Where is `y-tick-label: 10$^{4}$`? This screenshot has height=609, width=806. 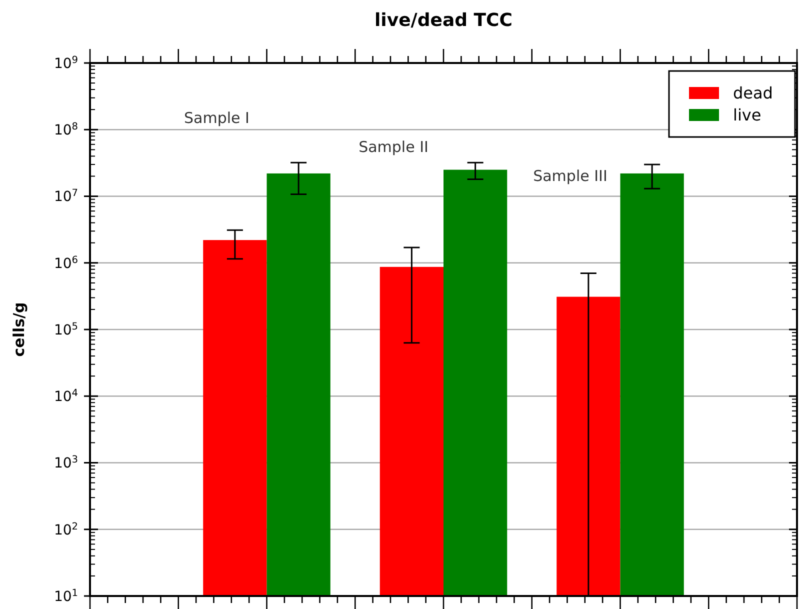
y-tick-label: 10$^{4}$ is located at coordinates (66, 397).